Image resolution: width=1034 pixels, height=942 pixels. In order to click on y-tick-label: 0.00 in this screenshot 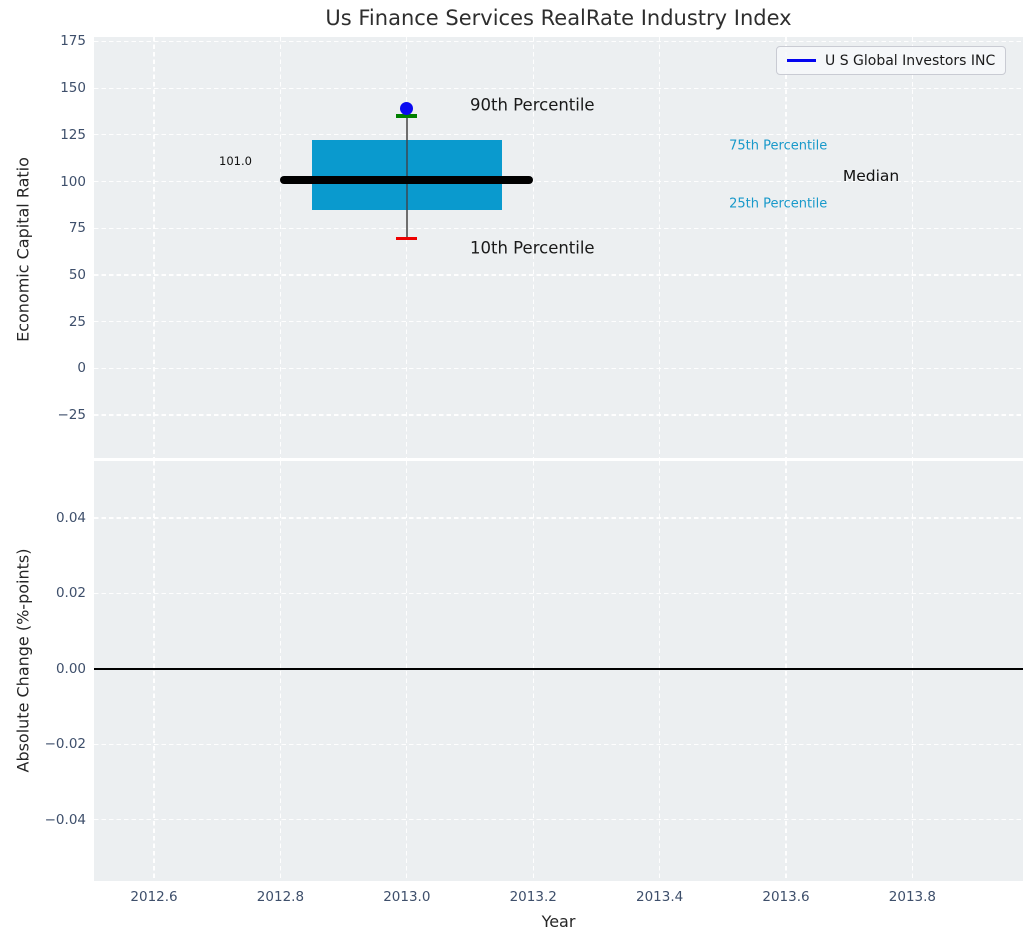, I will do `click(70, 668)`.